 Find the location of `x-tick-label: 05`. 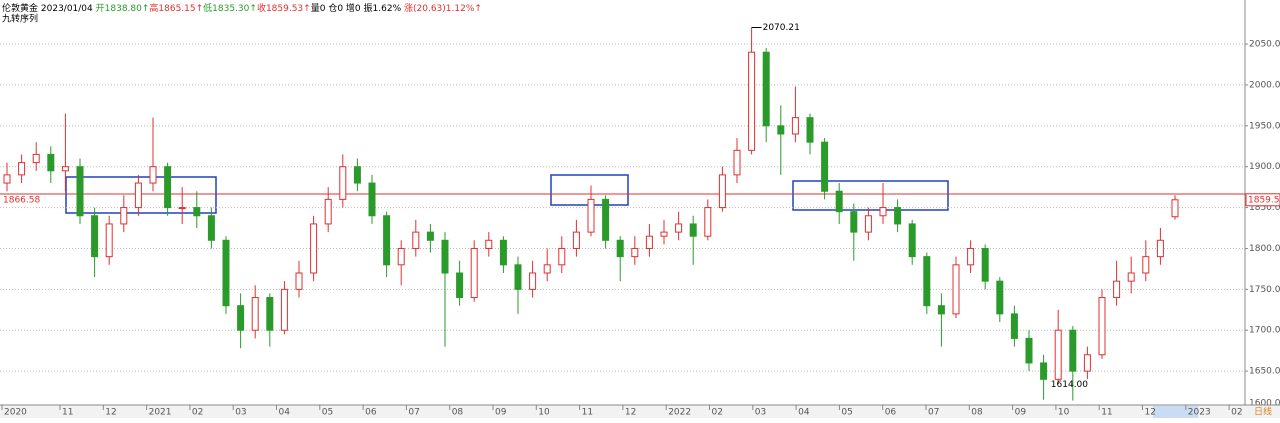

x-tick-label: 05 is located at coordinates (327, 413).